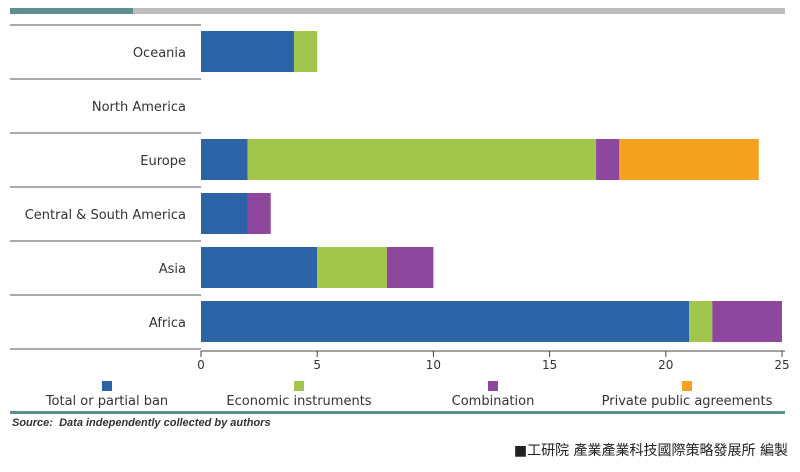  What do you see at coordinates (105, 215) in the screenshot?
I see `category-label: Central & South America` at bounding box center [105, 215].